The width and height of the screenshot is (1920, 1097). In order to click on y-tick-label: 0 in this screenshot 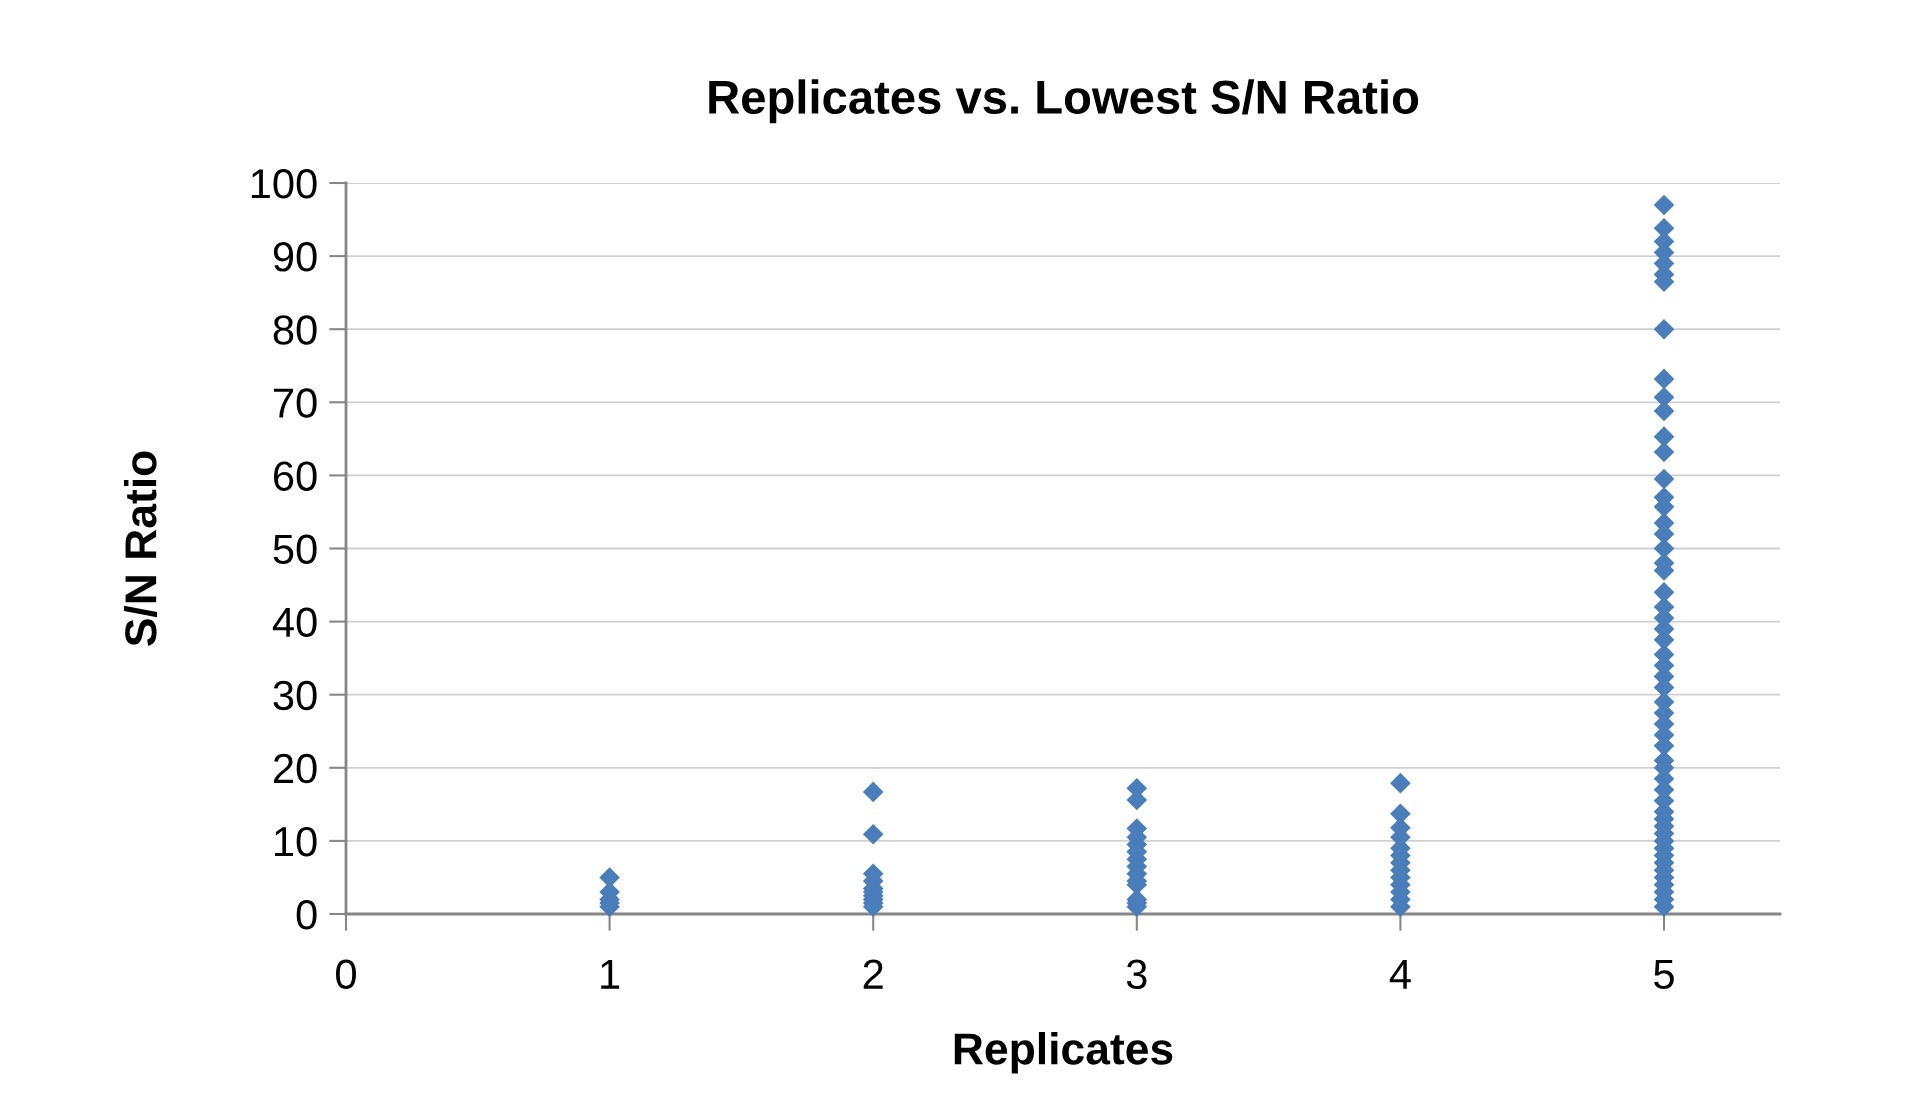, I will do `click(306, 915)`.